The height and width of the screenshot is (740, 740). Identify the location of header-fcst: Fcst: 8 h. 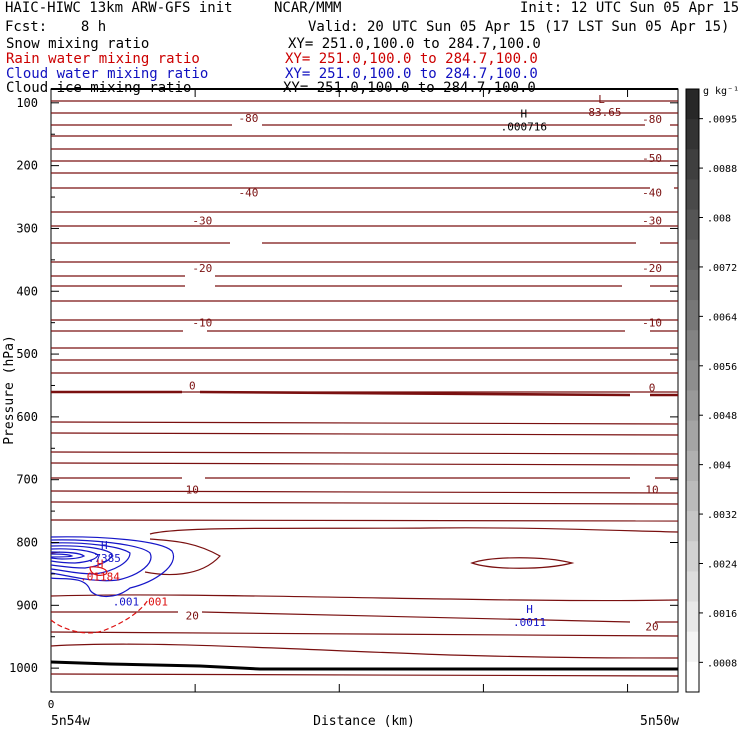
(56, 27).